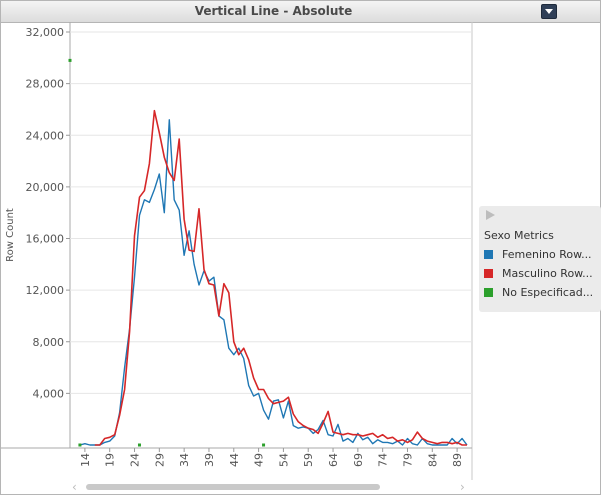 The width and height of the screenshot is (601, 495). Describe the element at coordinates (45, 32) in the screenshot. I see `y-tick-label: 32,000` at that location.